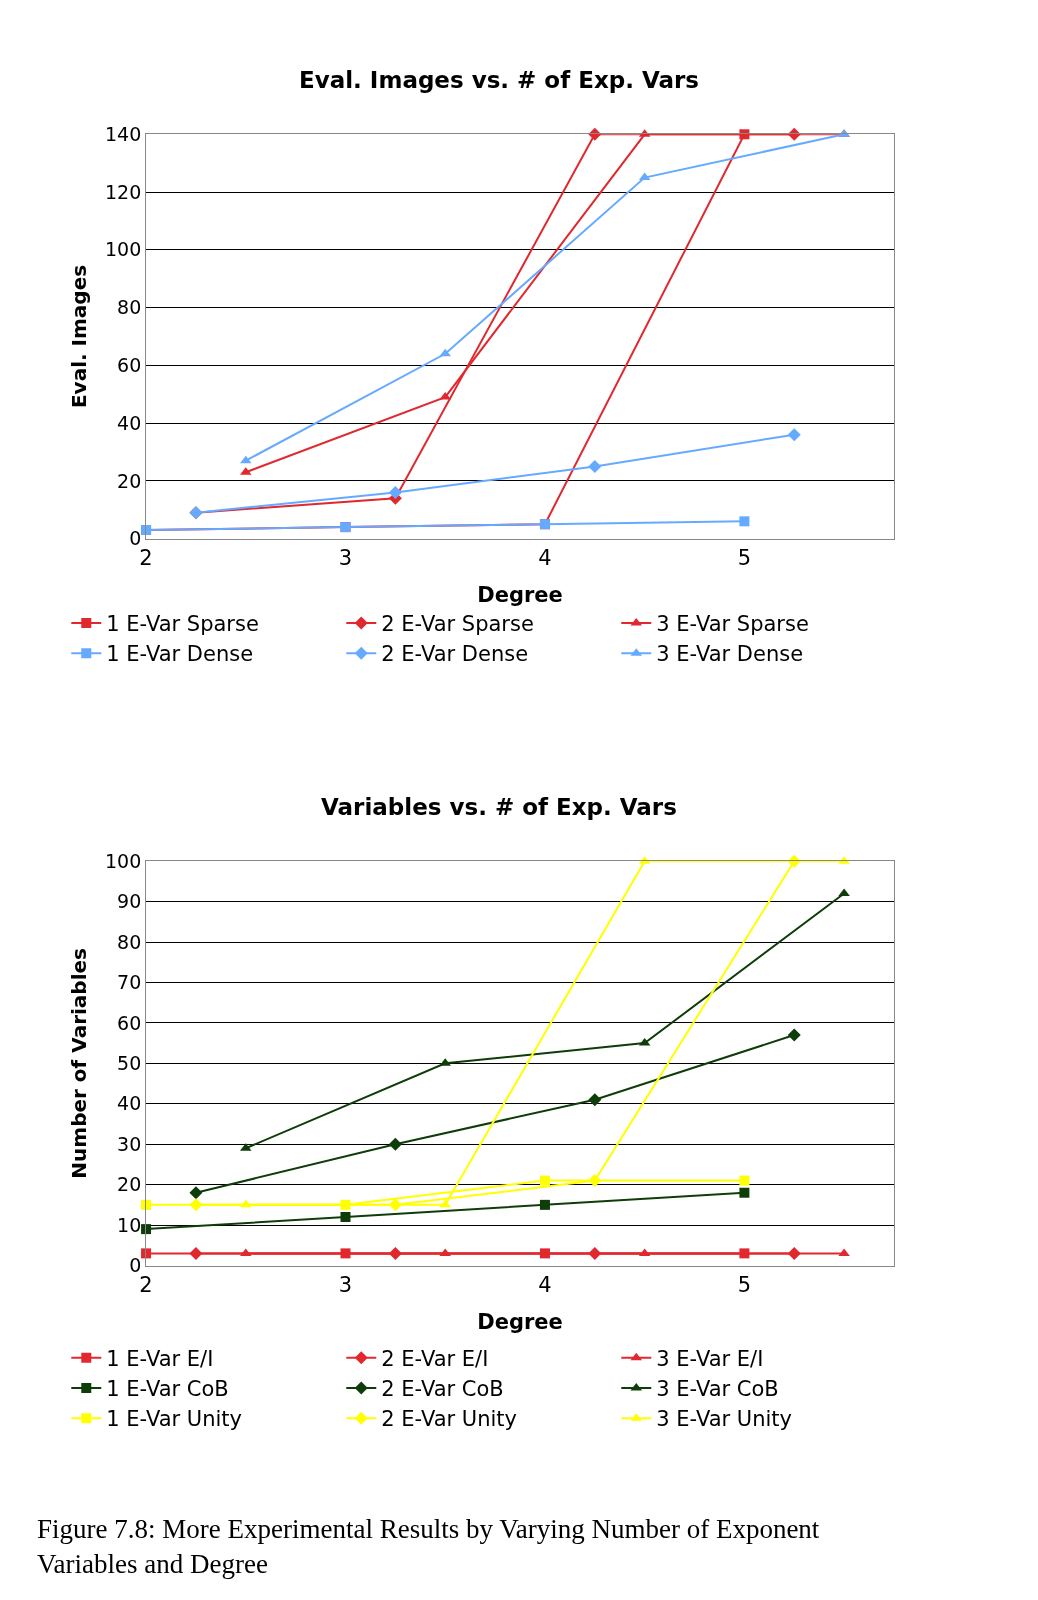 This screenshot has height=1600, width=1038. I want to click on legend-label: 1 E-Var Sparse, so click(182, 624).